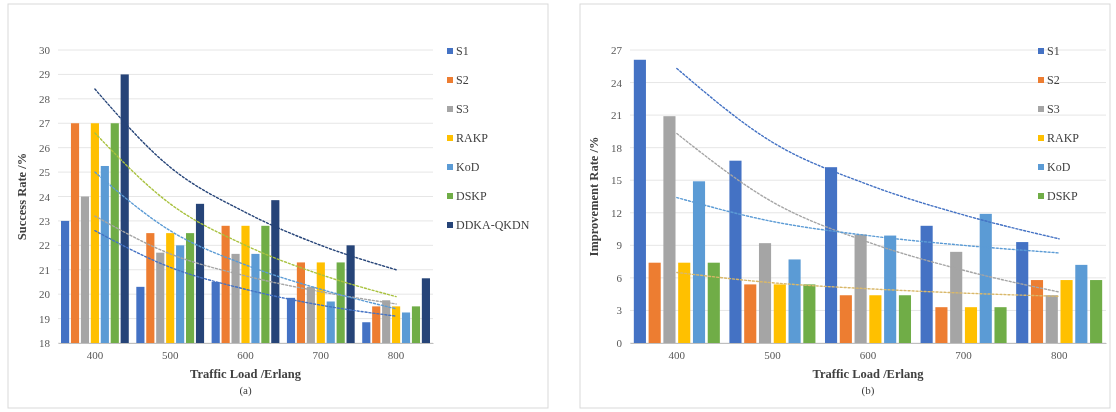 This screenshot has height=412, width=1116. I want to click on y-axis-title: Improvement Rate /%, so click(594, 196).